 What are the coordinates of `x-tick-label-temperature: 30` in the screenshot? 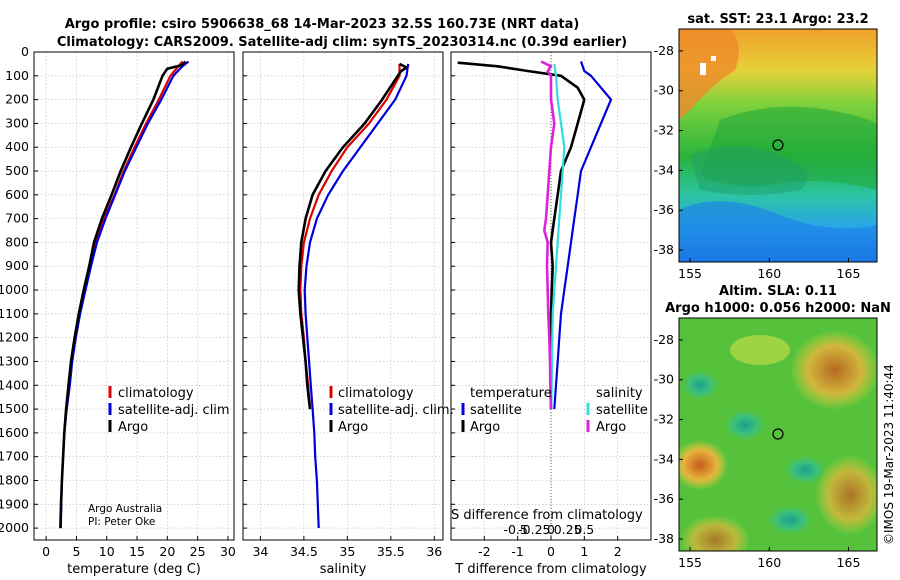 It's located at (228, 551).